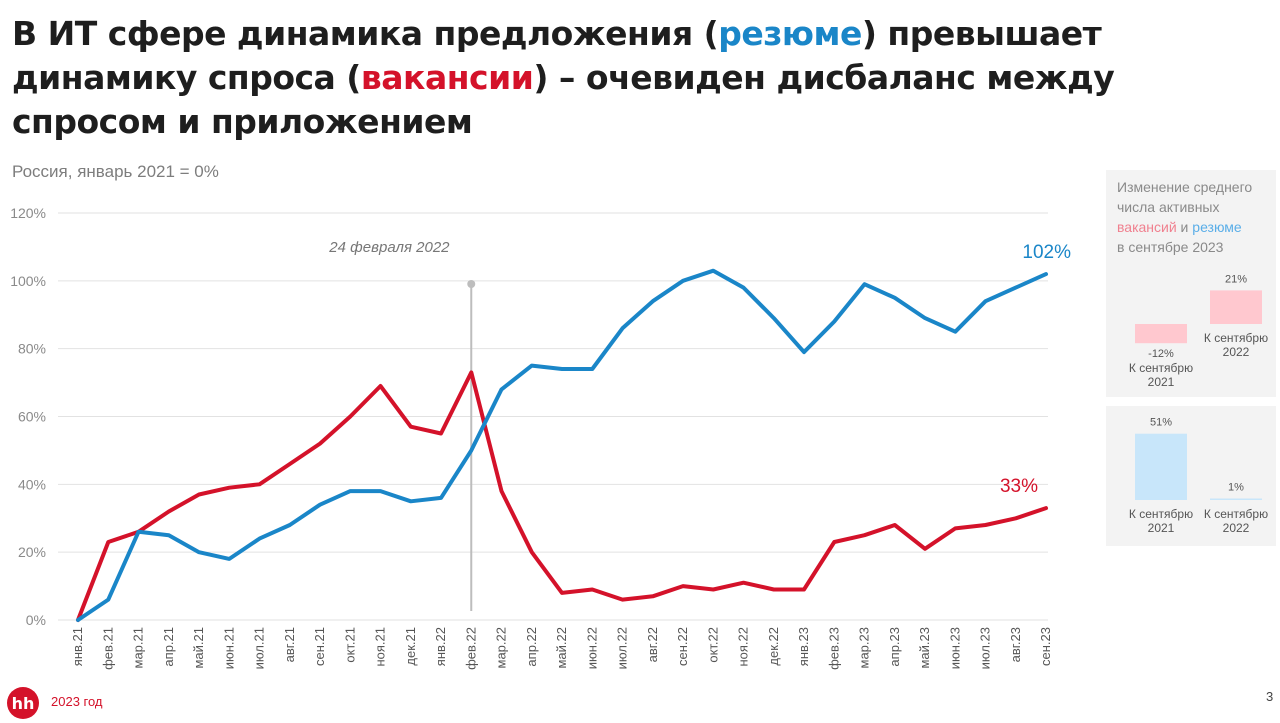 This screenshot has height=723, width=1280. What do you see at coordinates (682, 646) in the screenshot?
I see `x-tick-label: сен.22` at bounding box center [682, 646].